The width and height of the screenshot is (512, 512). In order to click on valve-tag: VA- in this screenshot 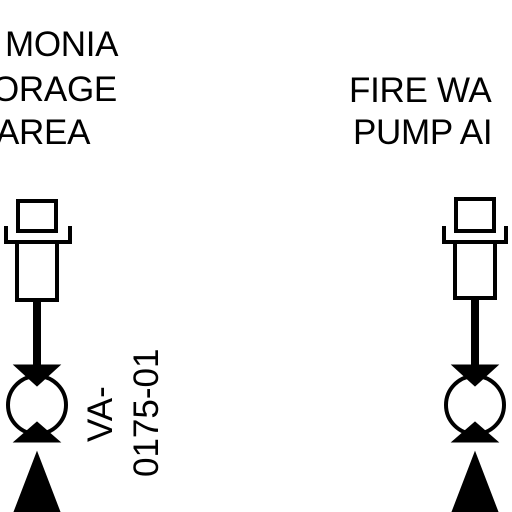, I will do `click(100, 414)`.